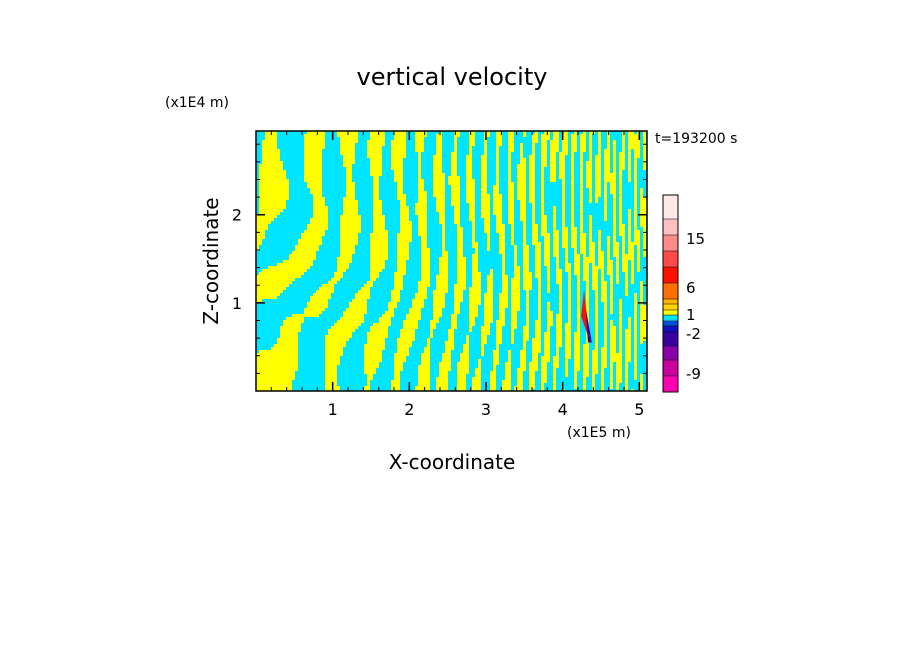 The height and width of the screenshot is (654, 904). Describe the element at coordinates (693, 374) in the screenshot. I see `colorbar-label: -9` at that location.